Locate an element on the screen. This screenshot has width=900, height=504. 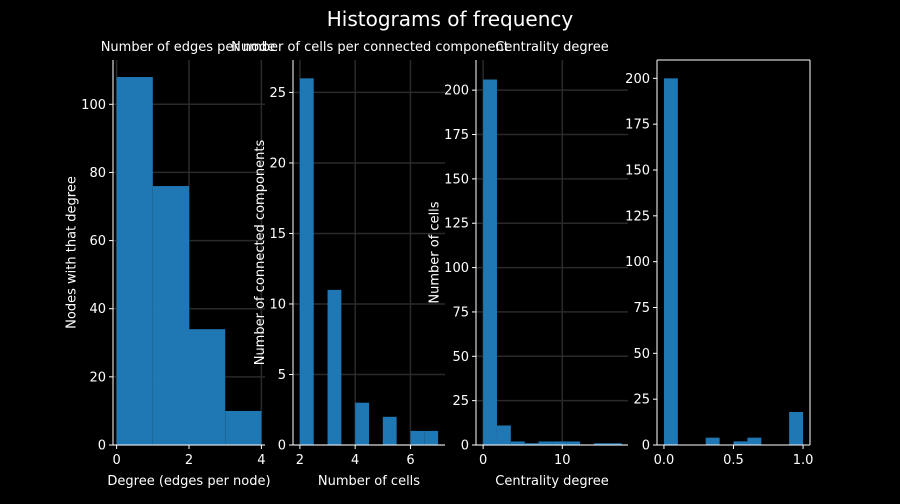
figure-suptitle: Histograms of frequency is located at coordinates (450, 19).